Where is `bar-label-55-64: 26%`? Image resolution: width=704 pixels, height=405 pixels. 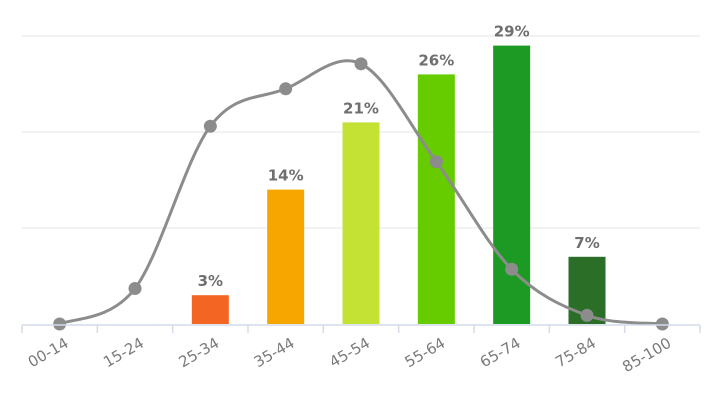
bar-label-55-64: 26% is located at coordinates (436, 60).